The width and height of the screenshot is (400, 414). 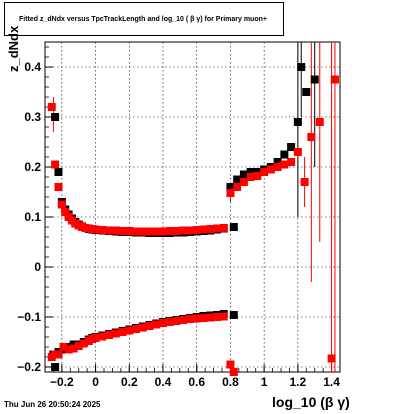 What do you see at coordinates (52, 404) in the screenshot?
I see `timestamp-footer: Thu Jun 26 20:50:24 2025` at bounding box center [52, 404].